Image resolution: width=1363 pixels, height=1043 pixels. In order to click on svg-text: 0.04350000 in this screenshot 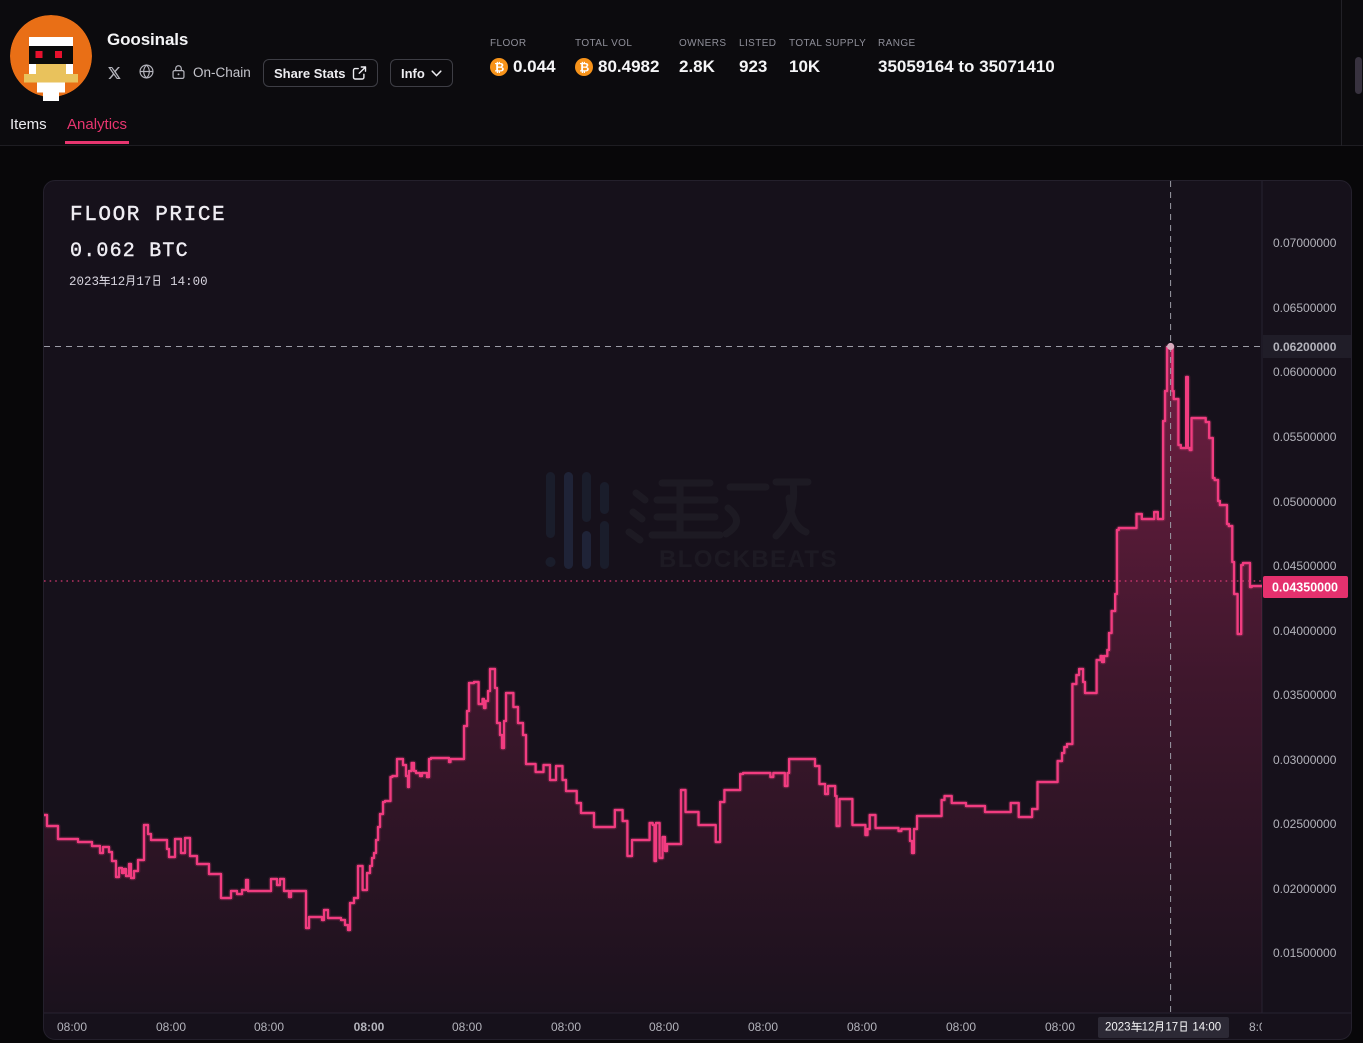, I will do `click(1305, 588)`.